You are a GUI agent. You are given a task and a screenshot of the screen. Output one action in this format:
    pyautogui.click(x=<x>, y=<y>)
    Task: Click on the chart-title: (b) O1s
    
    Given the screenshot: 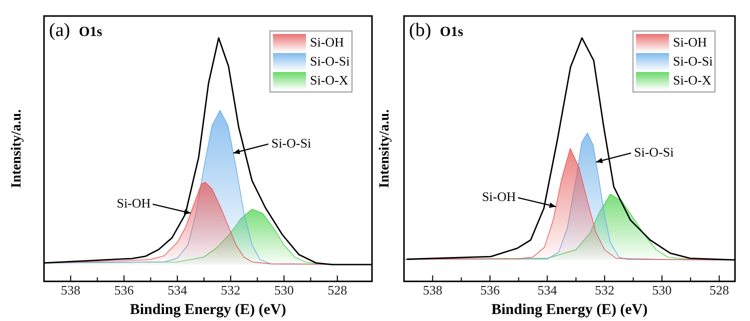 What is the action you would take?
    pyautogui.click(x=436, y=30)
    